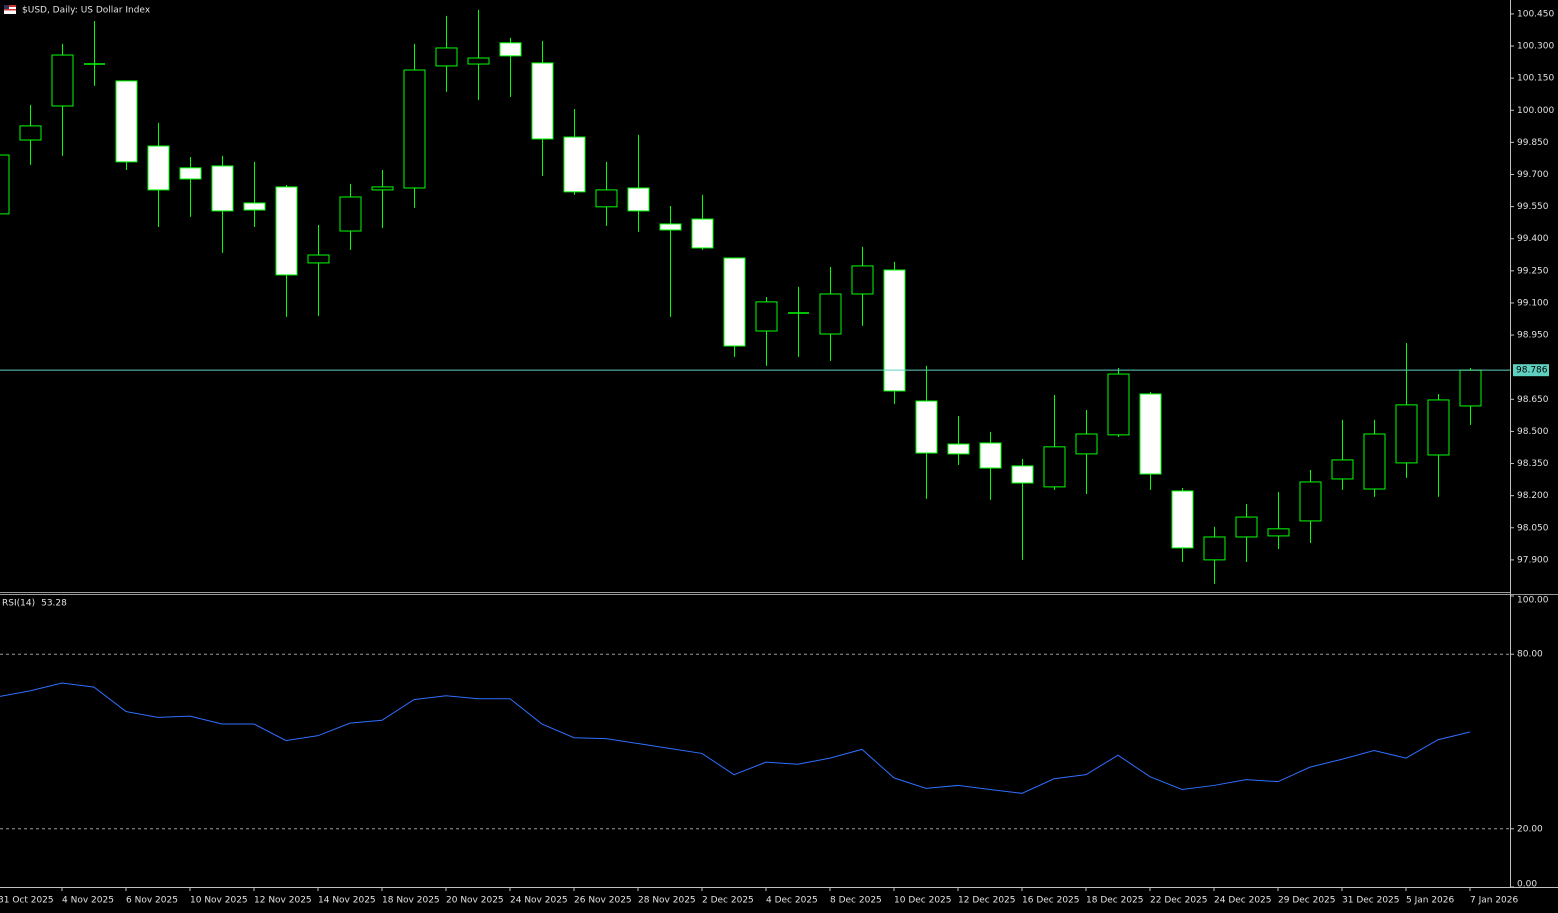 The width and height of the screenshot is (1558, 913). What do you see at coordinates (10, 9) in the screenshot?
I see `symbol-flag` at bounding box center [10, 9].